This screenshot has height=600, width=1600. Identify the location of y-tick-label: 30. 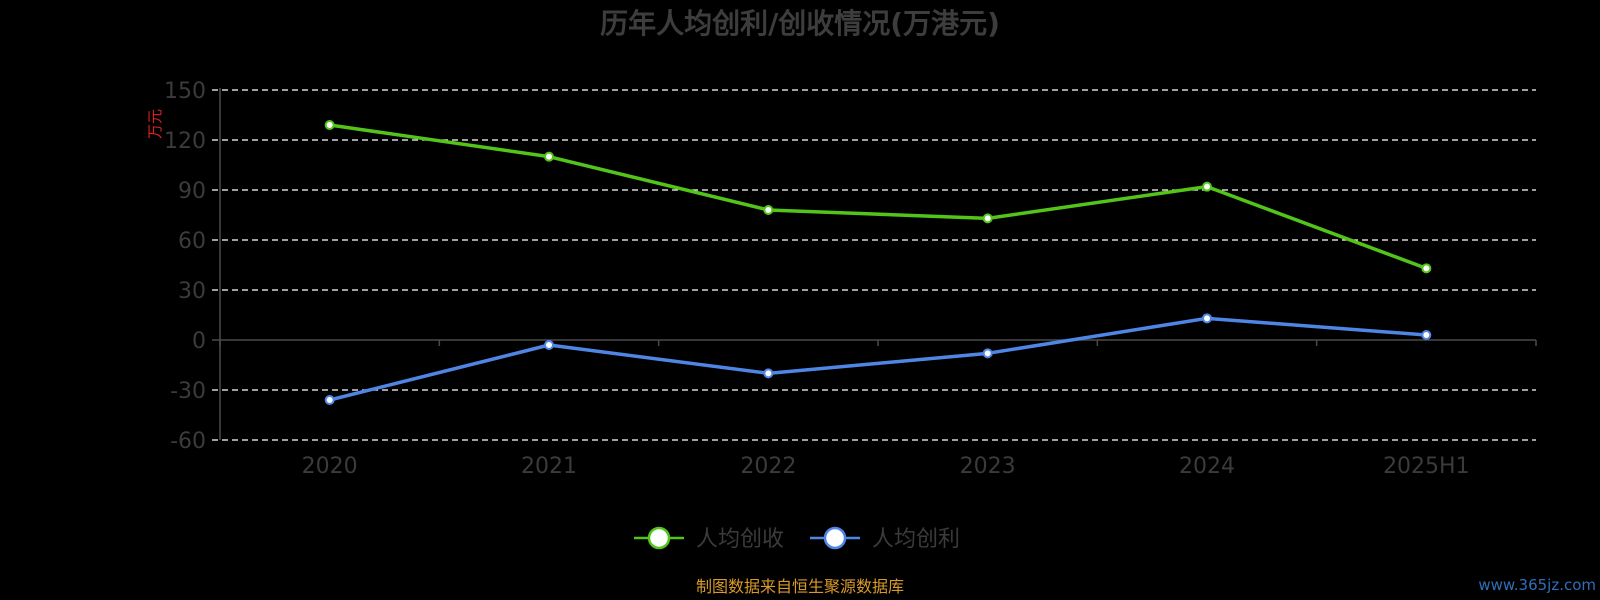
(192, 291).